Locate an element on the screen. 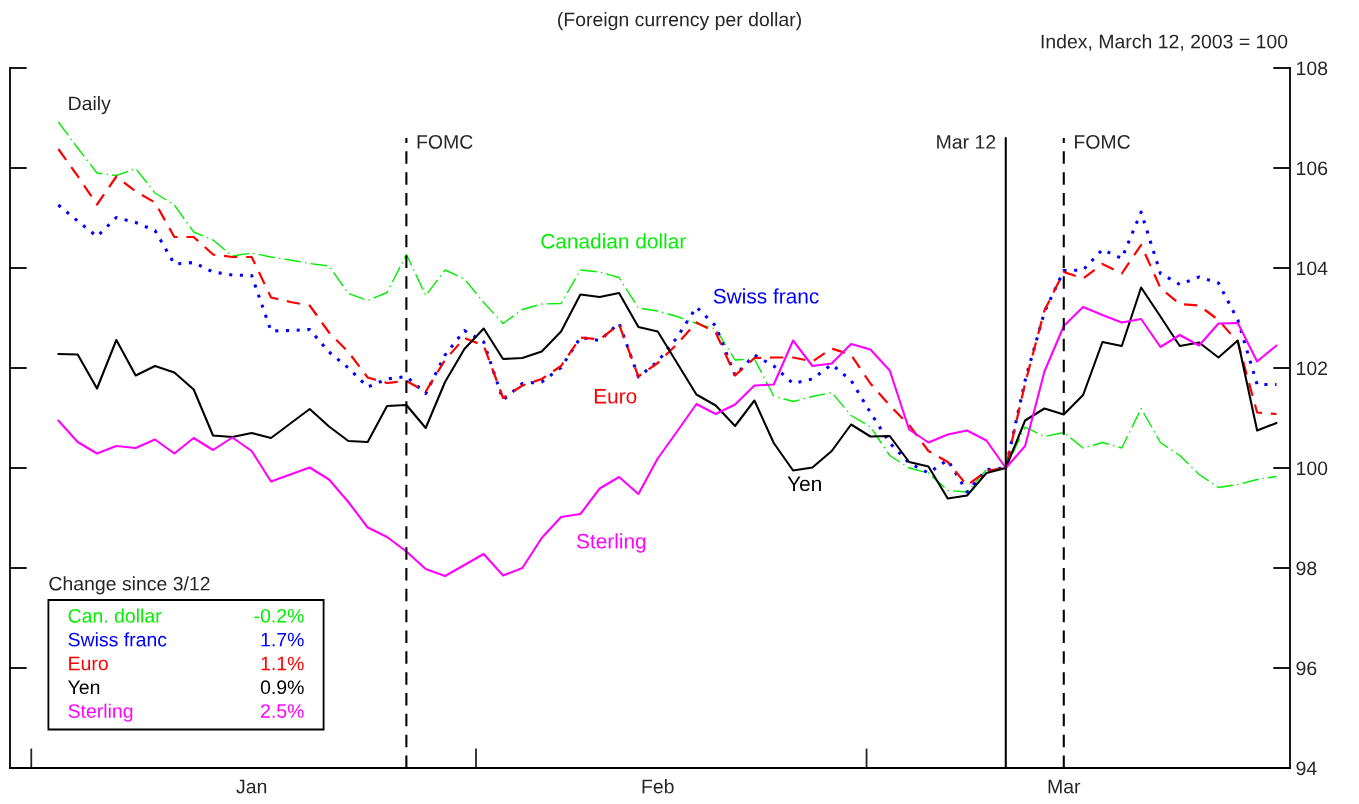 The height and width of the screenshot is (804, 1359). y-tick-label: 102 is located at coordinates (1312, 368).